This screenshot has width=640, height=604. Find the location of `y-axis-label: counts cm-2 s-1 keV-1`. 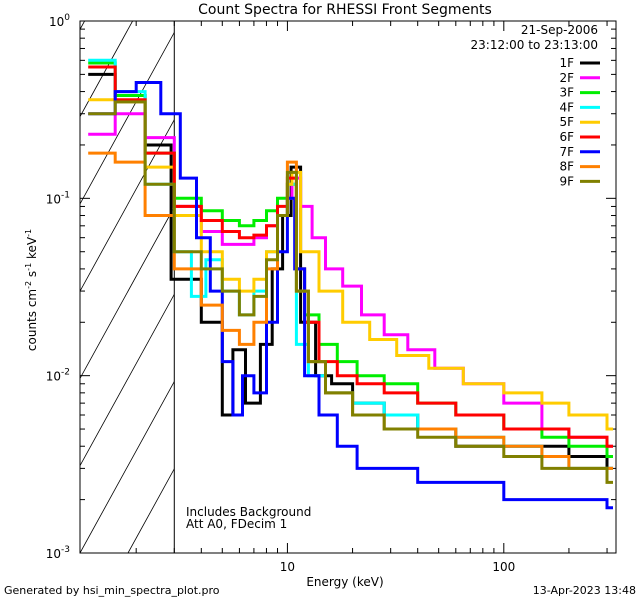

y-axis-label: counts cm-2 s-1 keV-1 is located at coordinates (31, 290).